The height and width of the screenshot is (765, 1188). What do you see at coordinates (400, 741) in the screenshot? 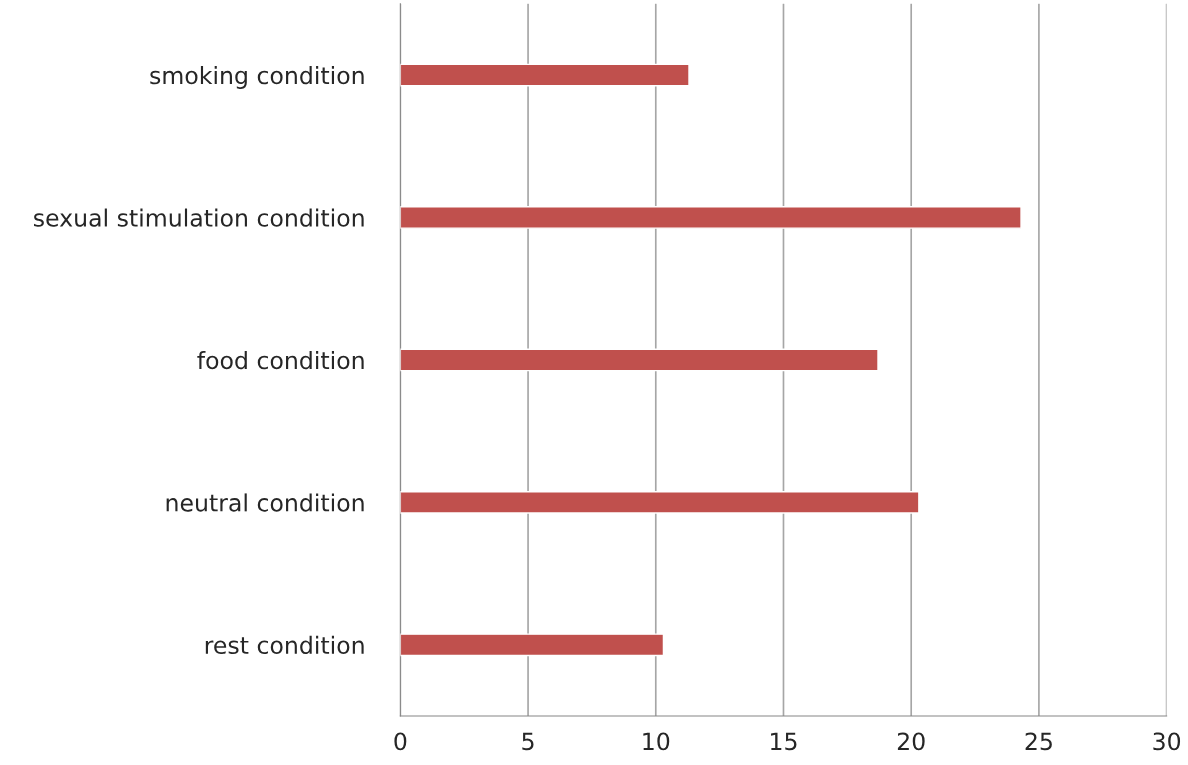
I see `x-tick-label: 0` at bounding box center [400, 741].